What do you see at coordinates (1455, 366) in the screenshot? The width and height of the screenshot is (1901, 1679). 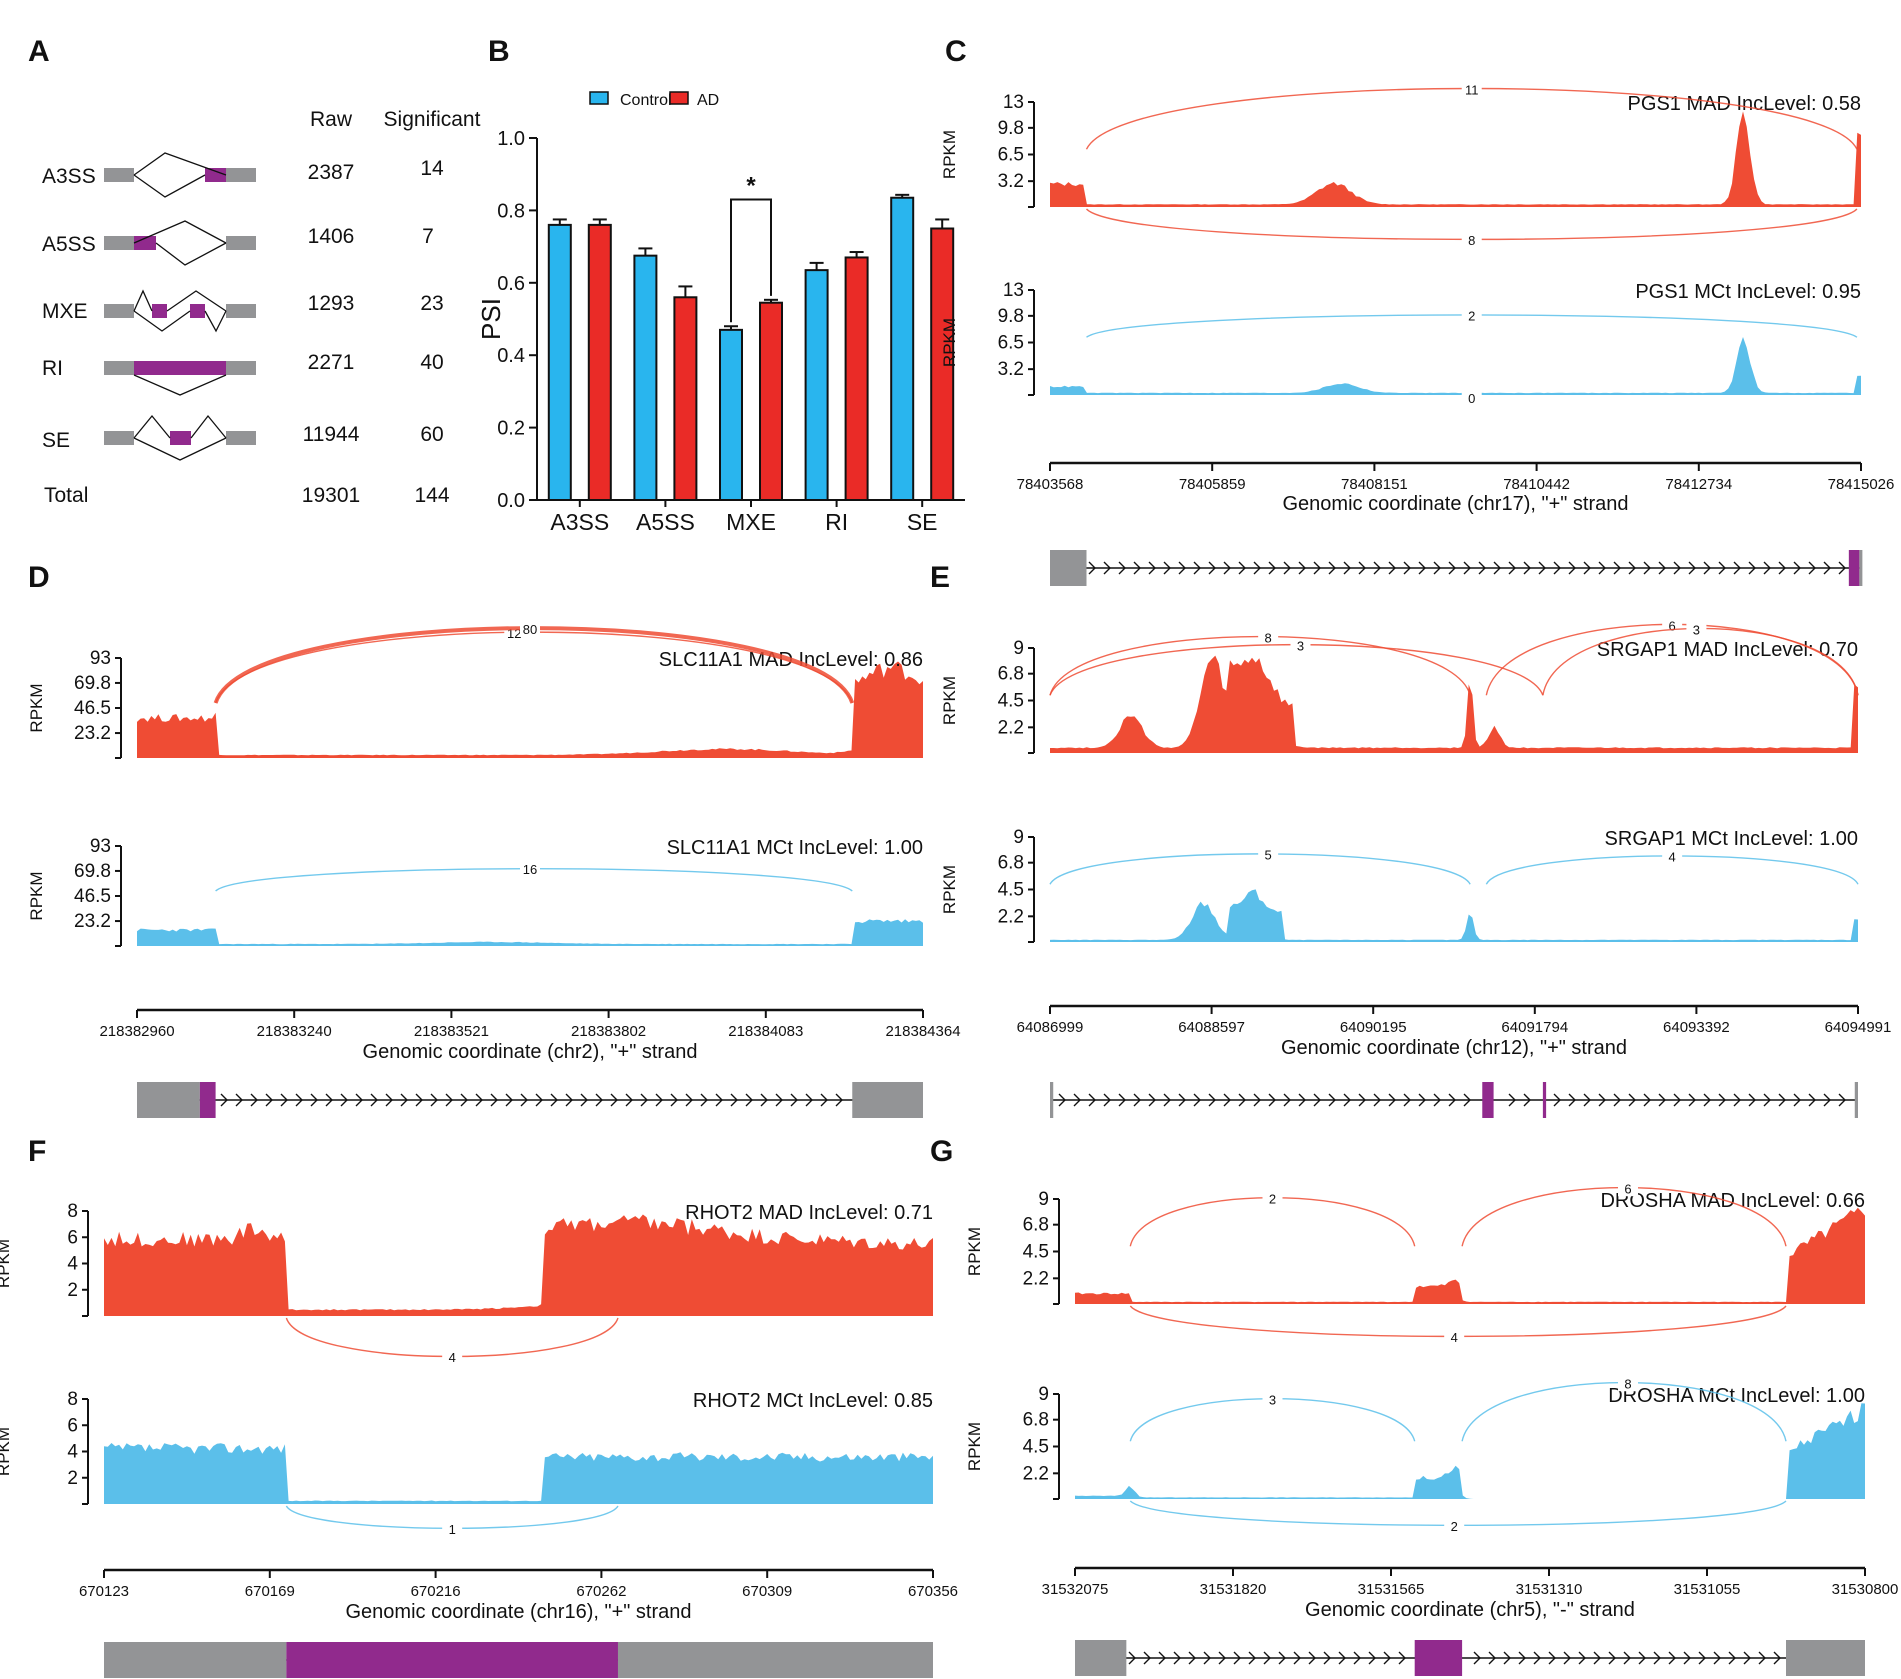 I see `coverage-mct` at bounding box center [1455, 366].